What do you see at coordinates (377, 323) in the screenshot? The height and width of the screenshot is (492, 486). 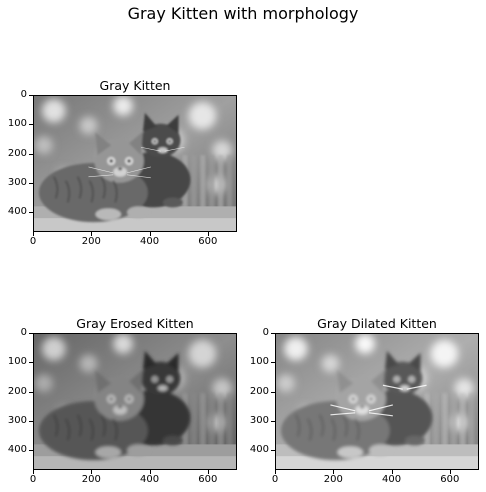 I see `panel-title: Gray Dilated Kitten` at bounding box center [377, 323].